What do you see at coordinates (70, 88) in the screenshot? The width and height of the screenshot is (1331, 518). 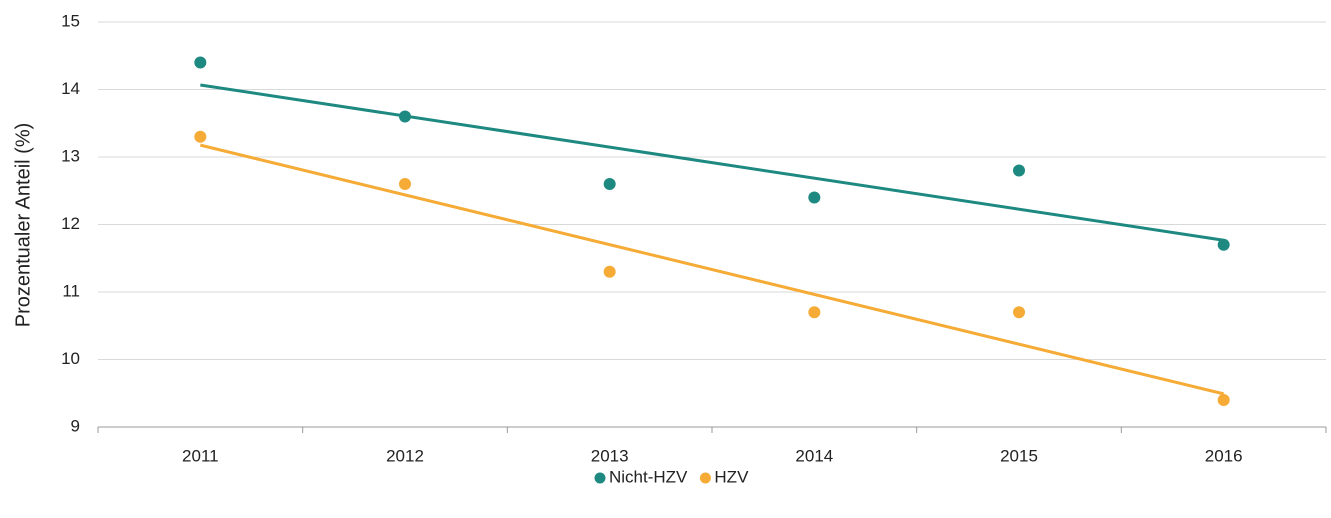 I see `y-tick-label: 14` at bounding box center [70, 88].